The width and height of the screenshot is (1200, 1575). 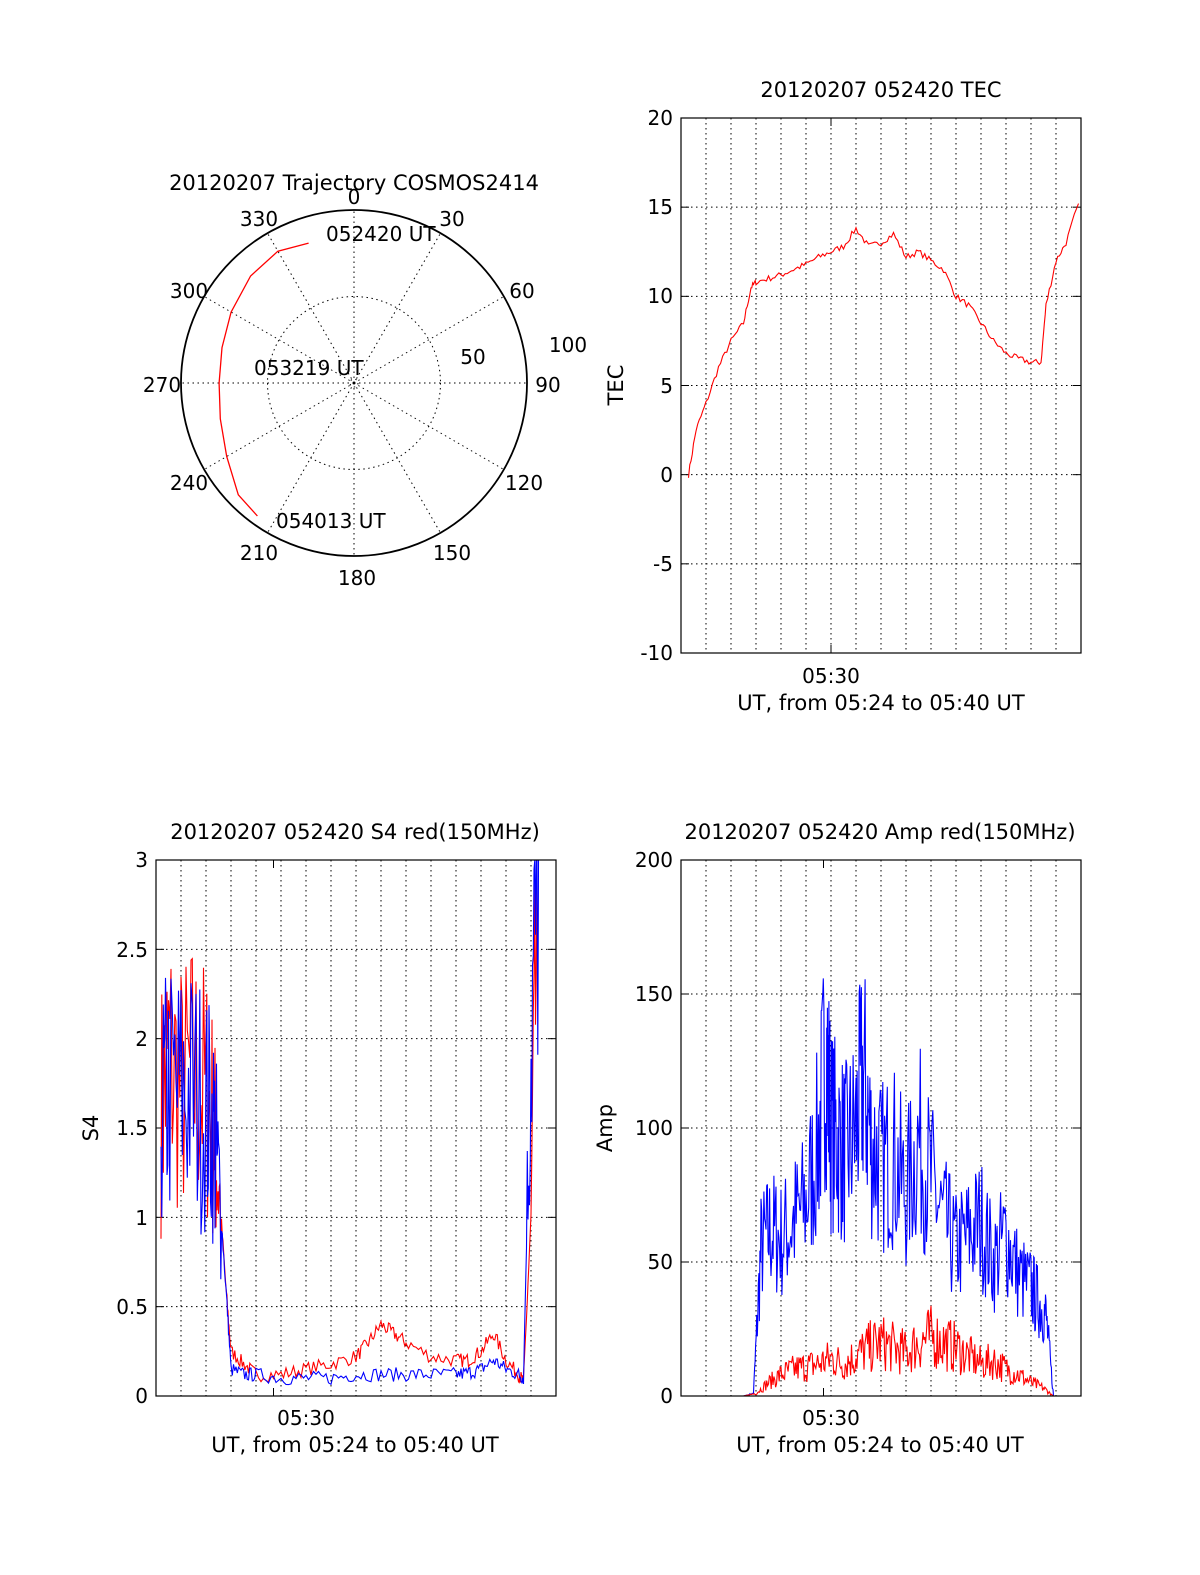 What do you see at coordinates (132, 950) in the screenshot?
I see `s4-ytick-label: 2.5` at bounding box center [132, 950].